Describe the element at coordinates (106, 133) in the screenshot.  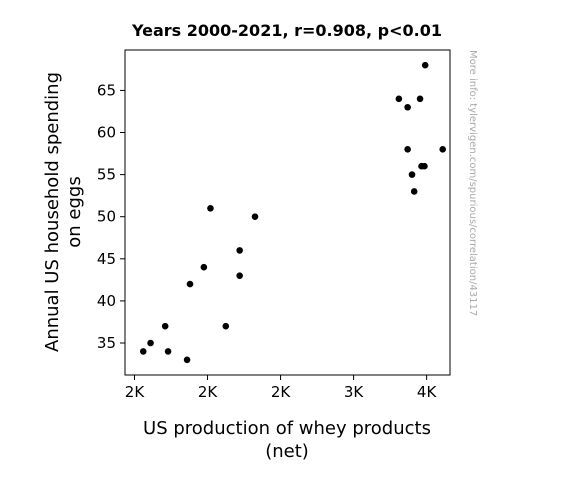
I see `y-tick-label: 60` at that location.